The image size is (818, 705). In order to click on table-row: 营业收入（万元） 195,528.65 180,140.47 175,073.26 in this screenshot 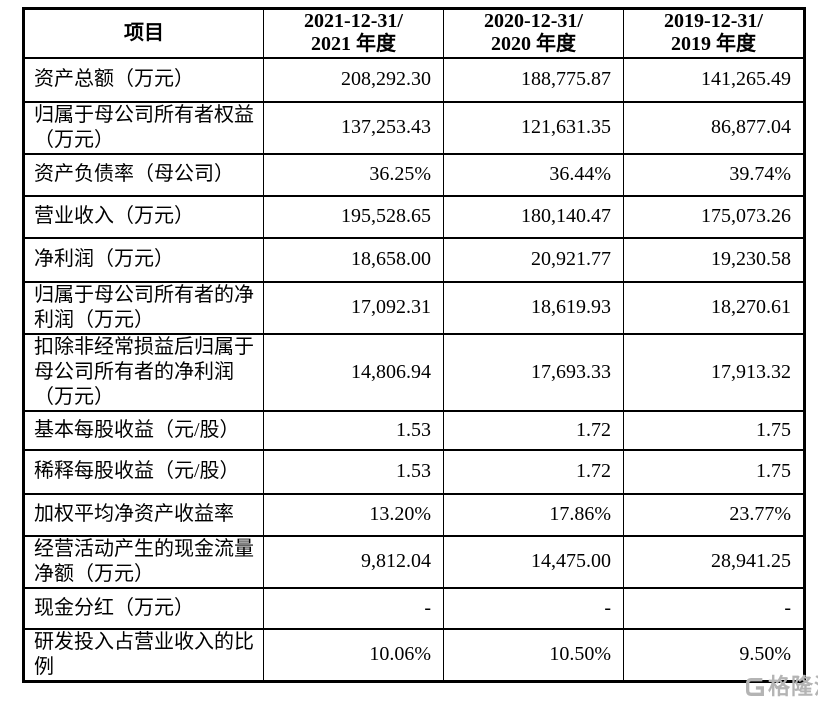, I will do `click(414, 216)`.